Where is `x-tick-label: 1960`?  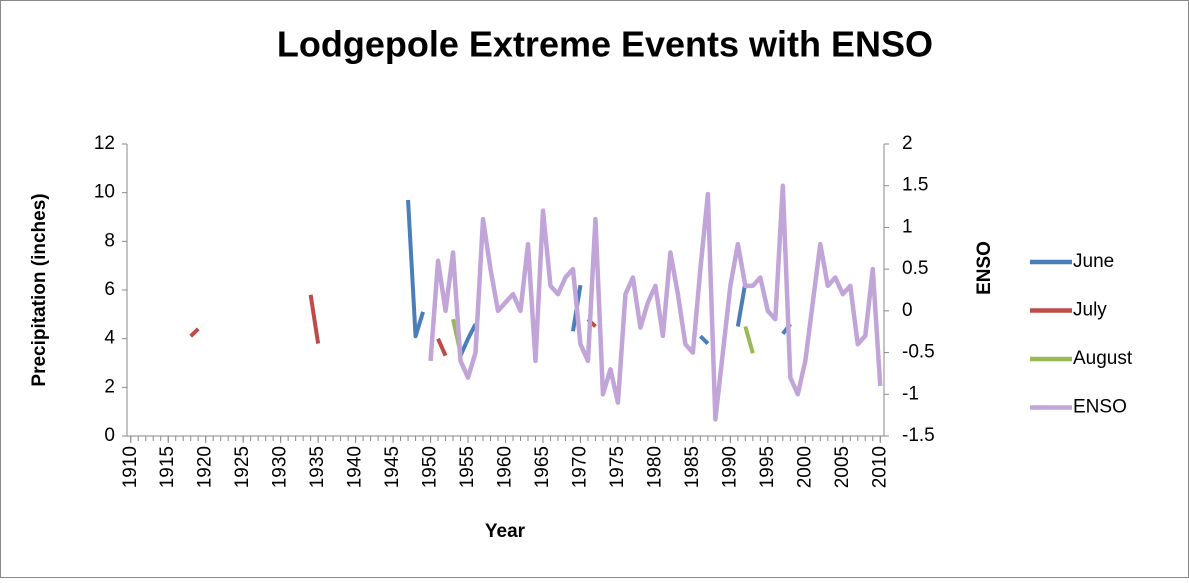
x-tick-label: 1960 is located at coordinates (505, 467).